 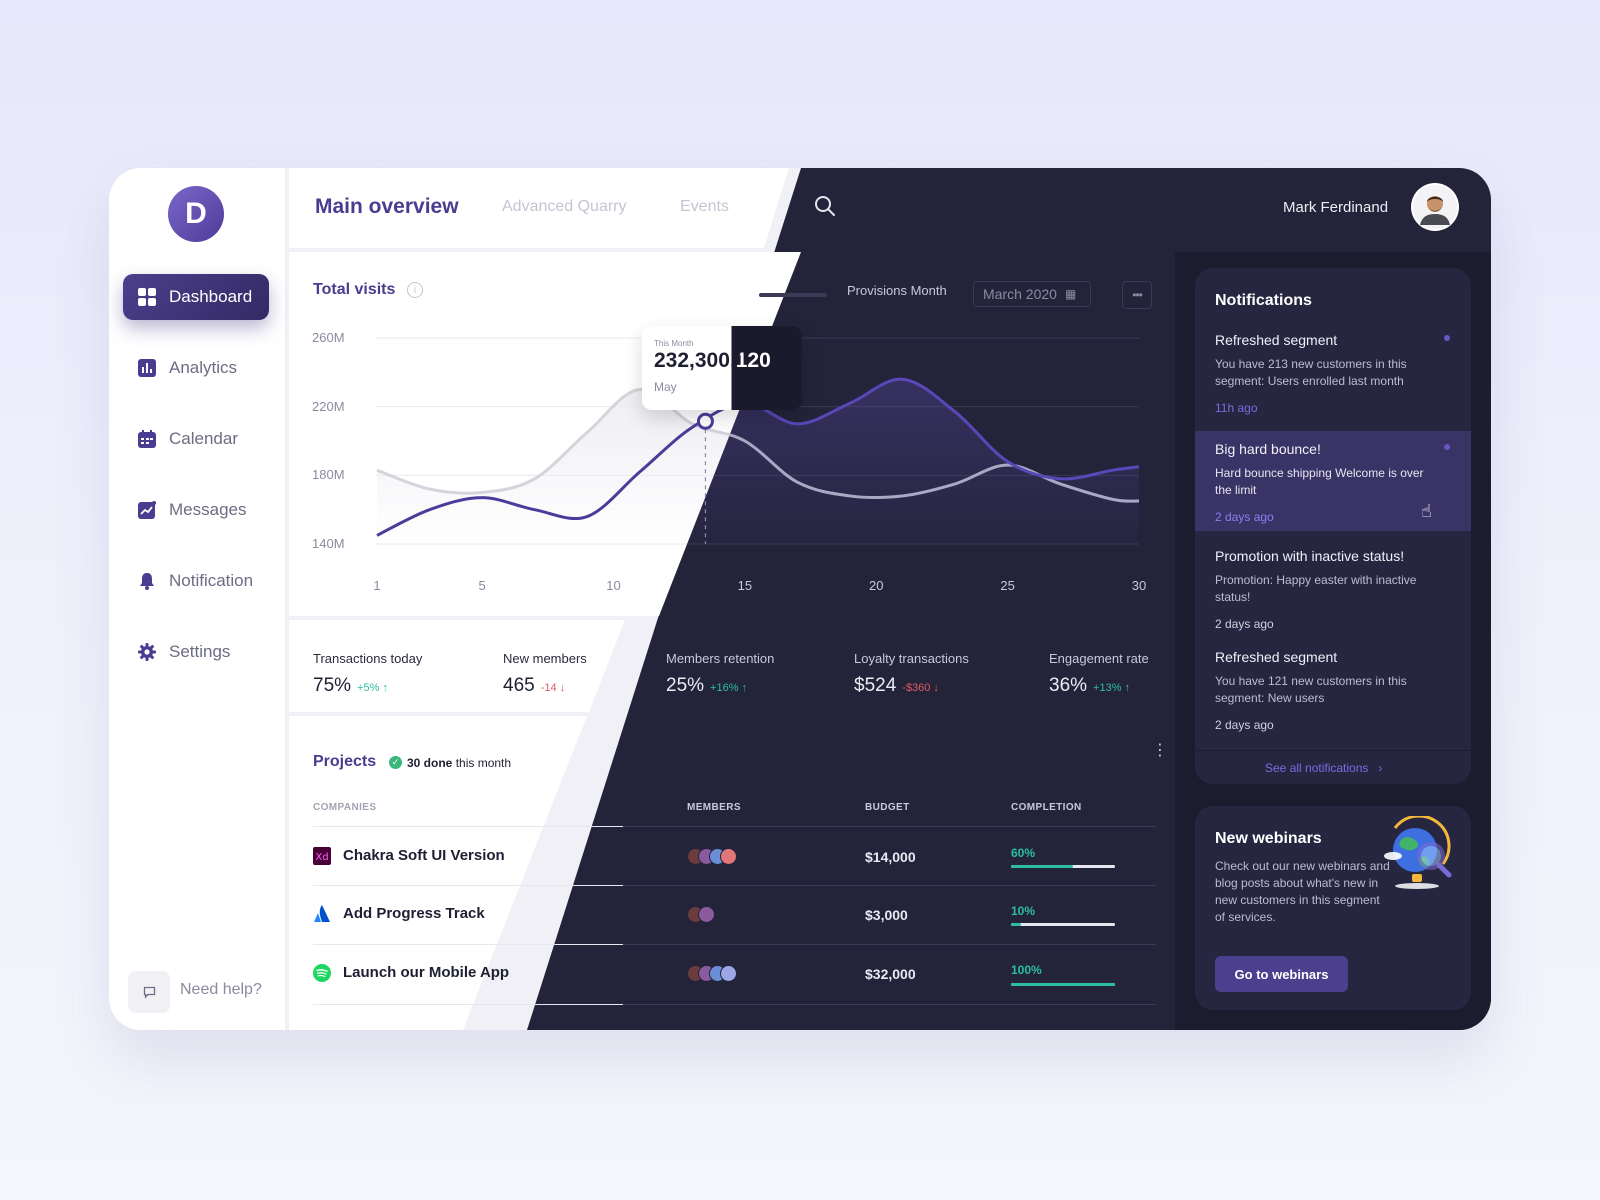 I want to click on kebab-menu-icon: ⋮, so click(x=1160, y=750).